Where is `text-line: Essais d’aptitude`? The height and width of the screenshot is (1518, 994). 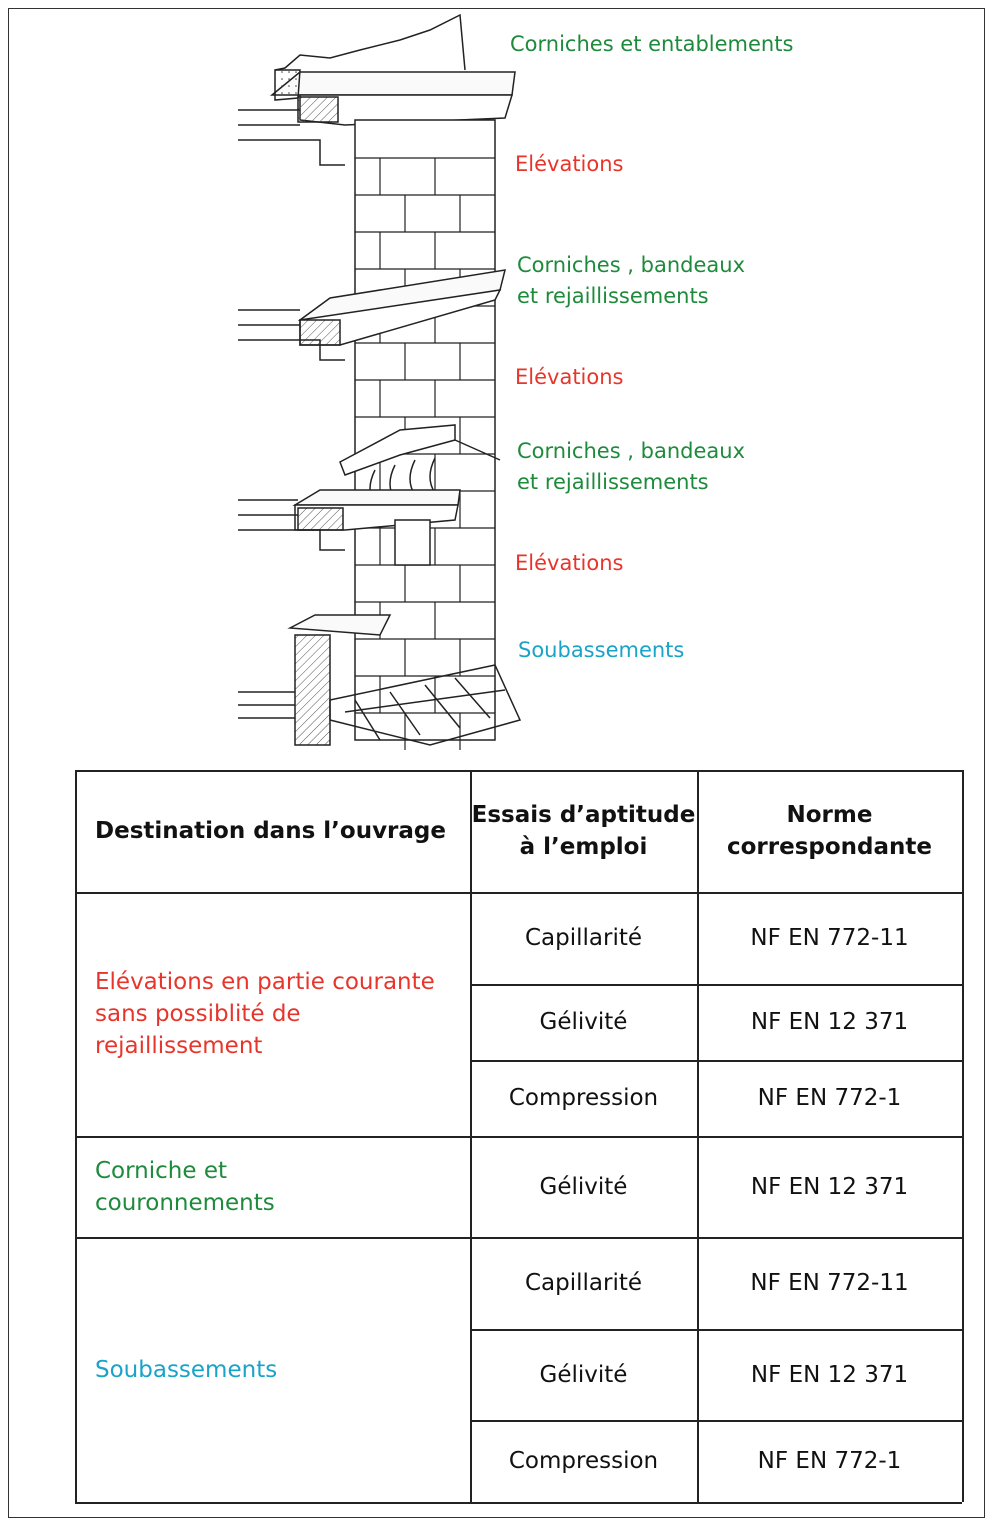 text-line: Essais d’aptitude is located at coordinates (583, 815).